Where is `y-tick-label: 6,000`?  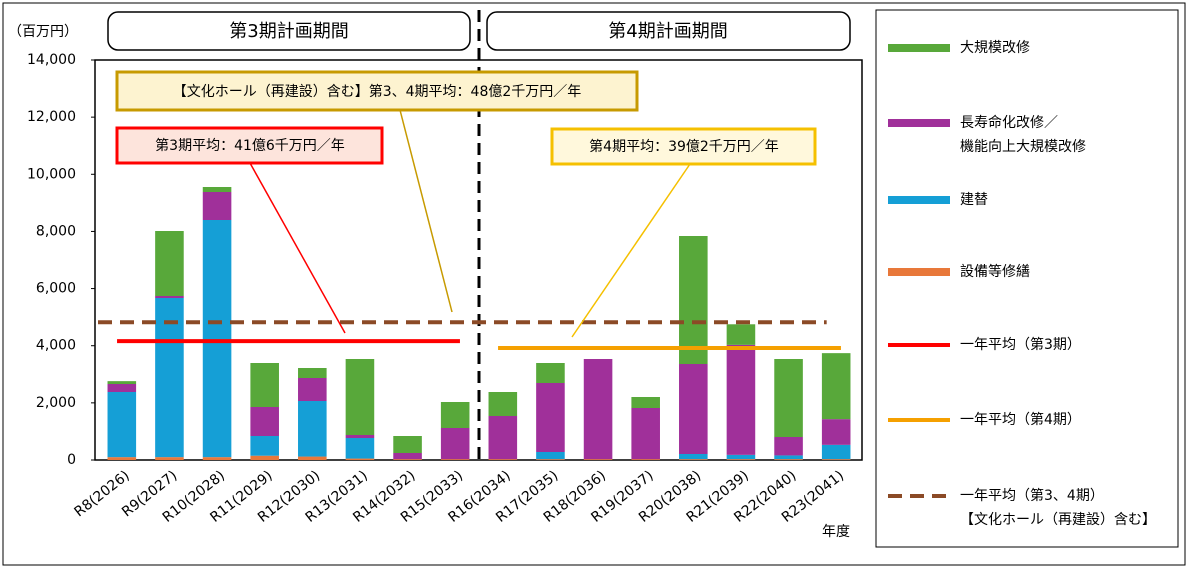 y-tick-label: 6,000 is located at coordinates (56, 289).